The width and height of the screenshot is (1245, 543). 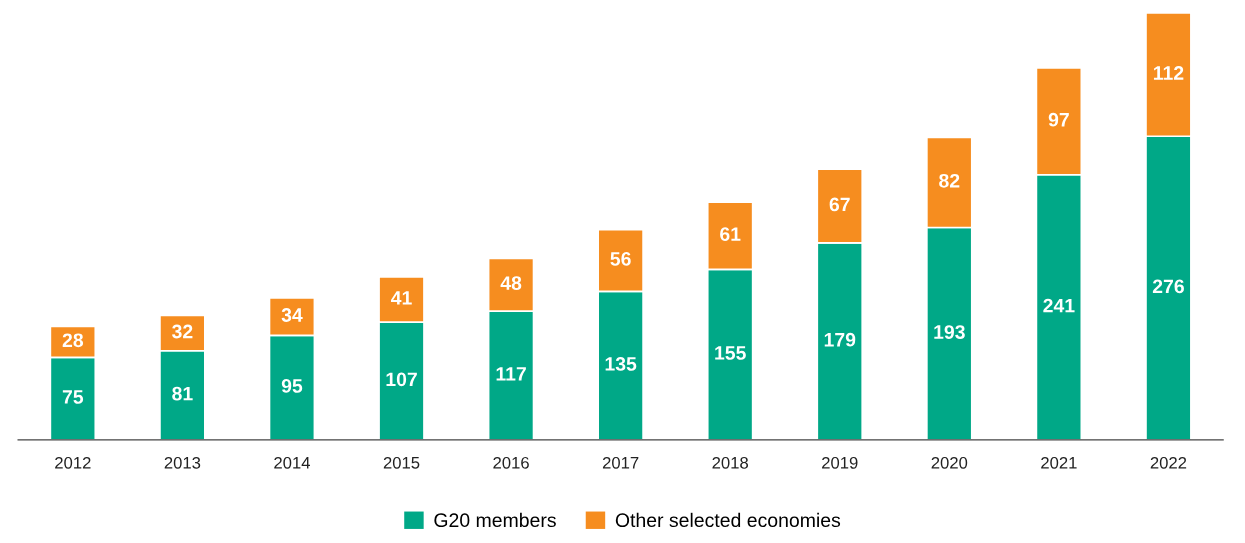 I want to click on x-tick-label: 2019, so click(x=840, y=462).